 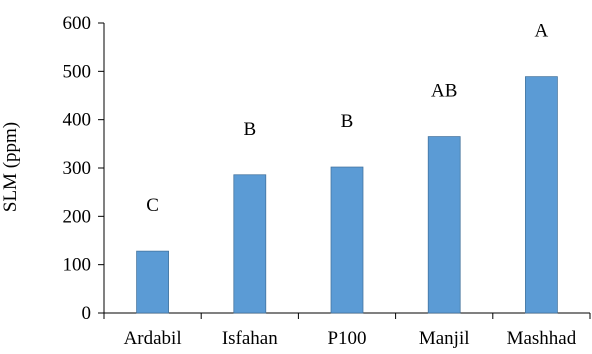 I want to click on x-axis: Ardabil Isfahan P100 Manjil Mashhad, so click(x=347, y=330).